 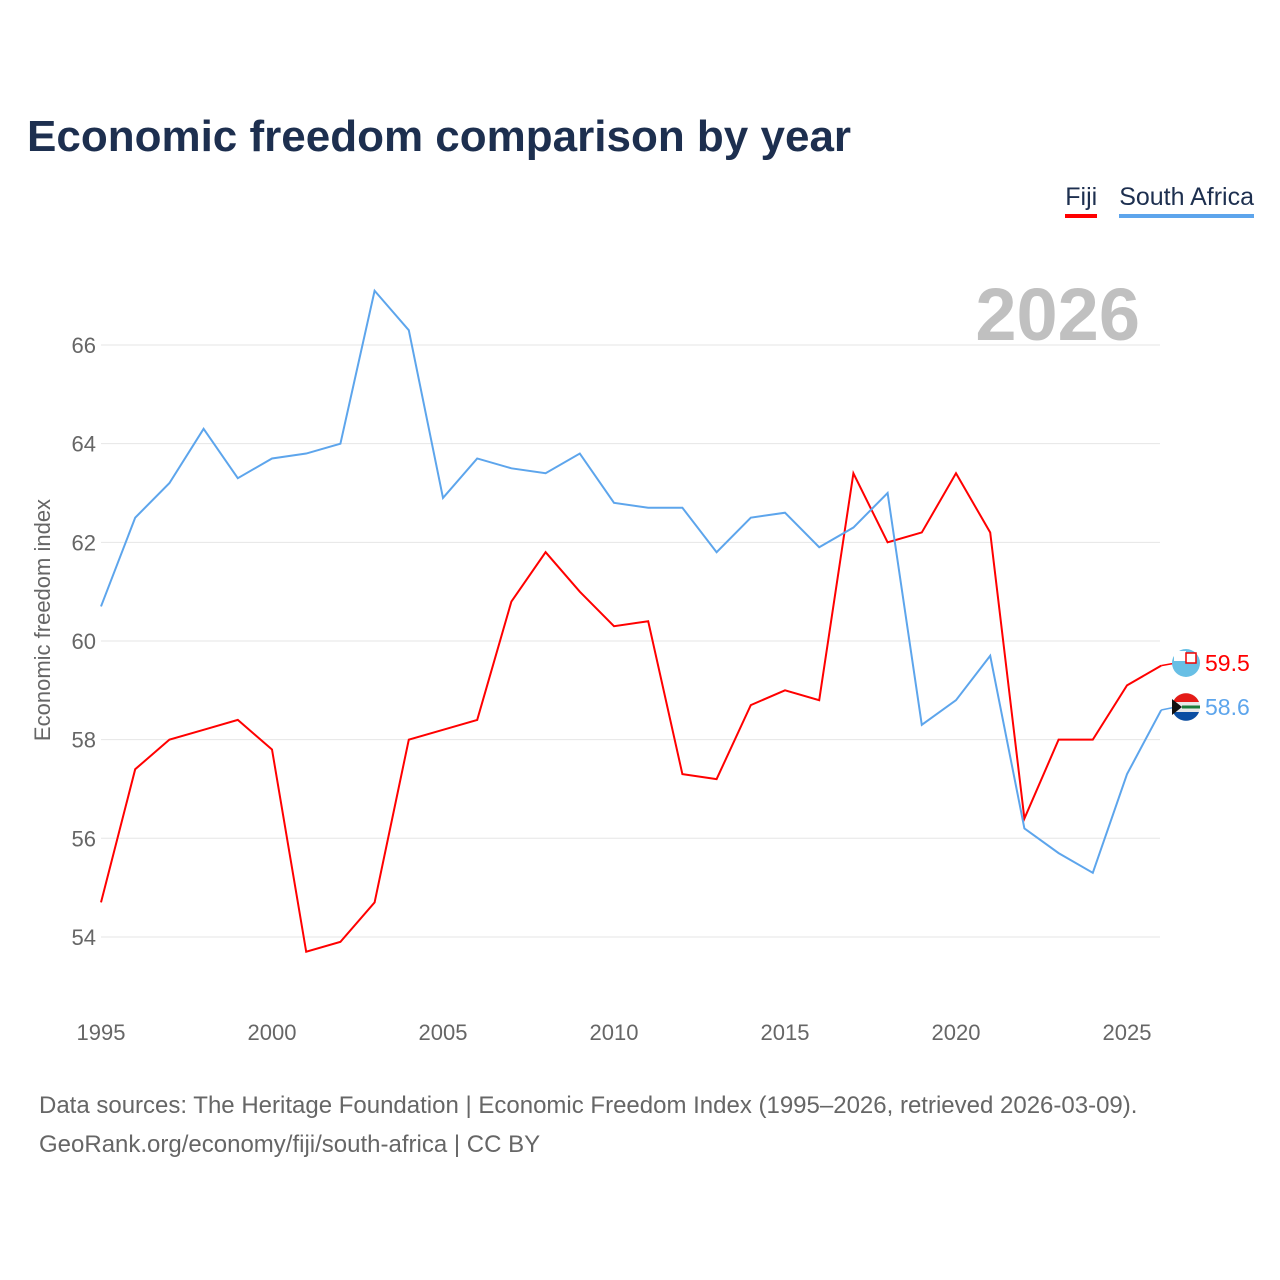 I want to click on y-tick-label: 54, so click(x=84, y=937).